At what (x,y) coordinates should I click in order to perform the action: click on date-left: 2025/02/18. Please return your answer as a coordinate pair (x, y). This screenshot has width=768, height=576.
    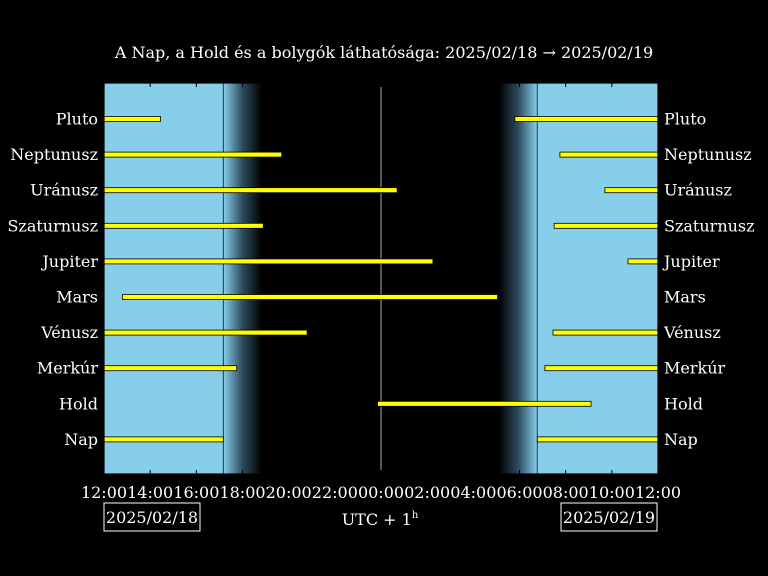
    Looking at the image, I should click on (152, 517).